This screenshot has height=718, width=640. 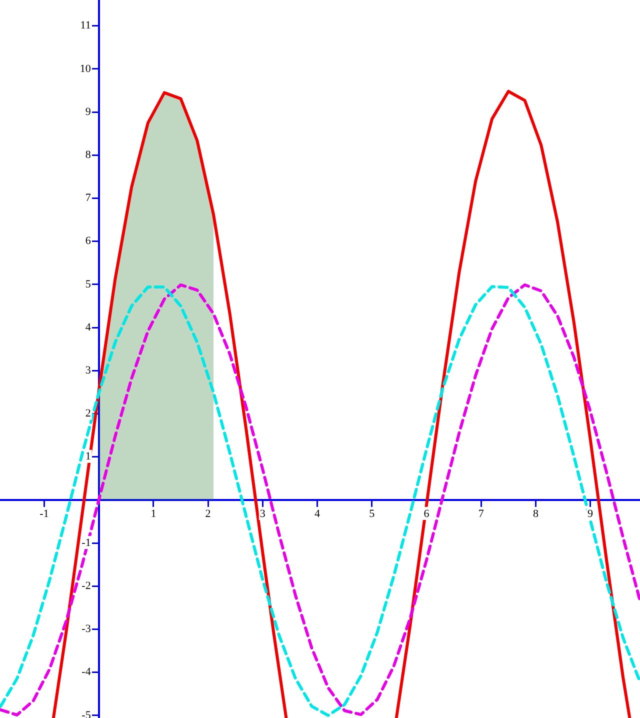 I want to click on y-tick-label: -1, so click(x=86, y=542).